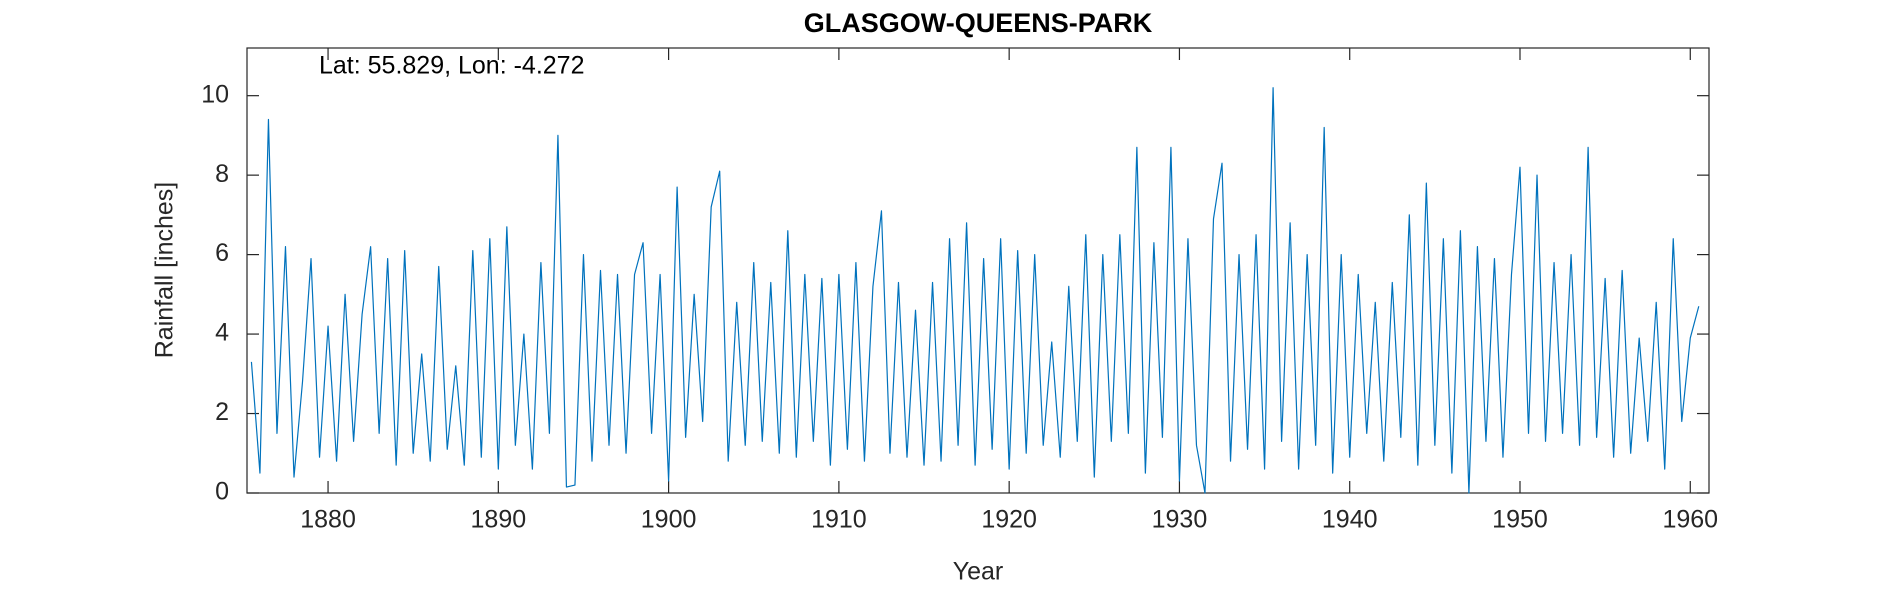 The image size is (1890, 591). Describe the element at coordinates (165, 270) in the screenshot. I see `y-axis-label: Rainfall [inches]` at that location.